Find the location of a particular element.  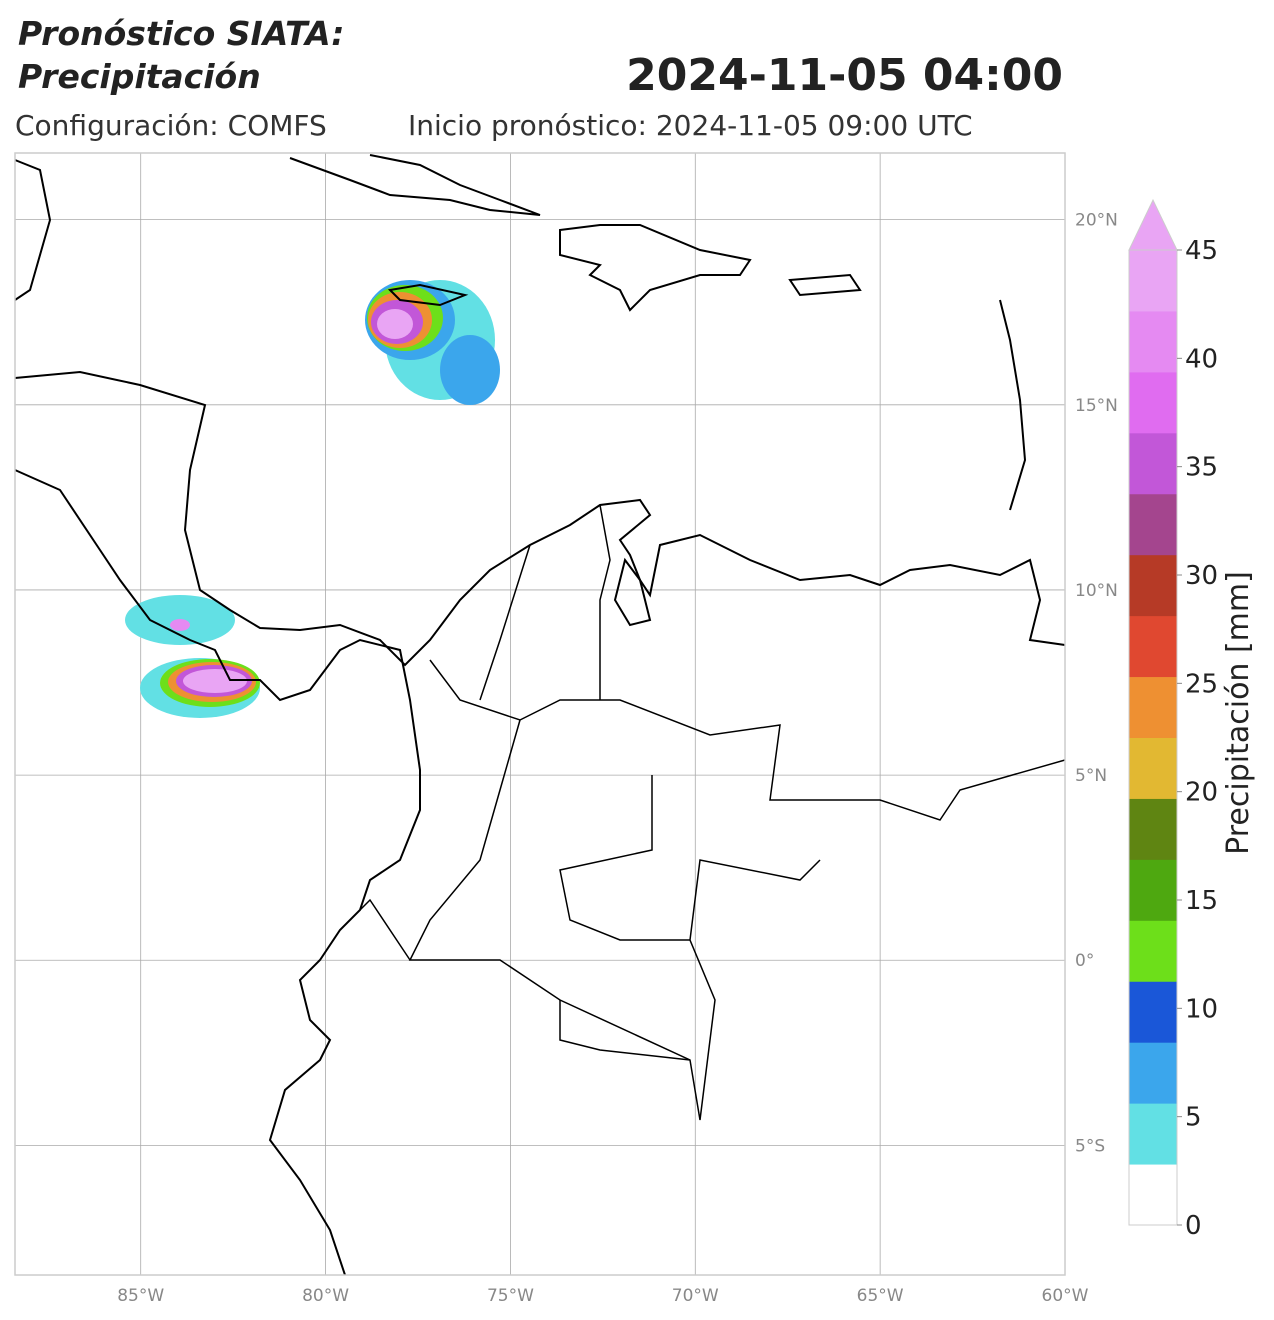

colorbar-tick-label: 20 is located at coordinates (1201, 793).